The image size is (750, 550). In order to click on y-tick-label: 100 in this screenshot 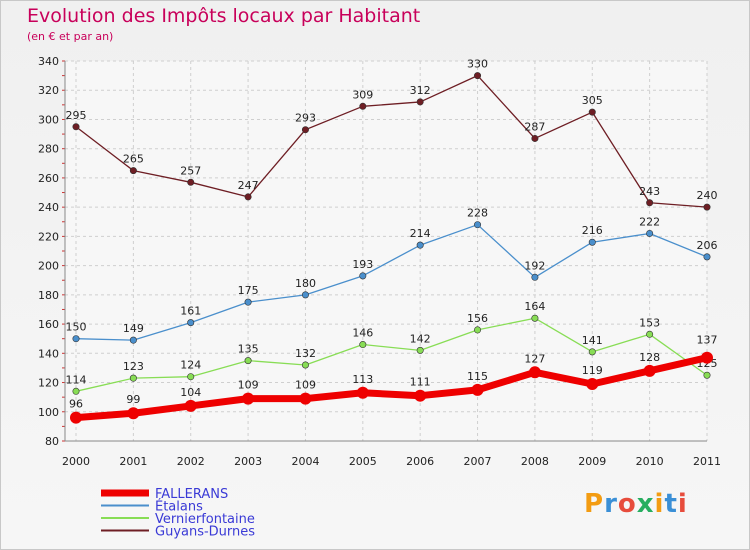, I will do `click(48, 412)`.